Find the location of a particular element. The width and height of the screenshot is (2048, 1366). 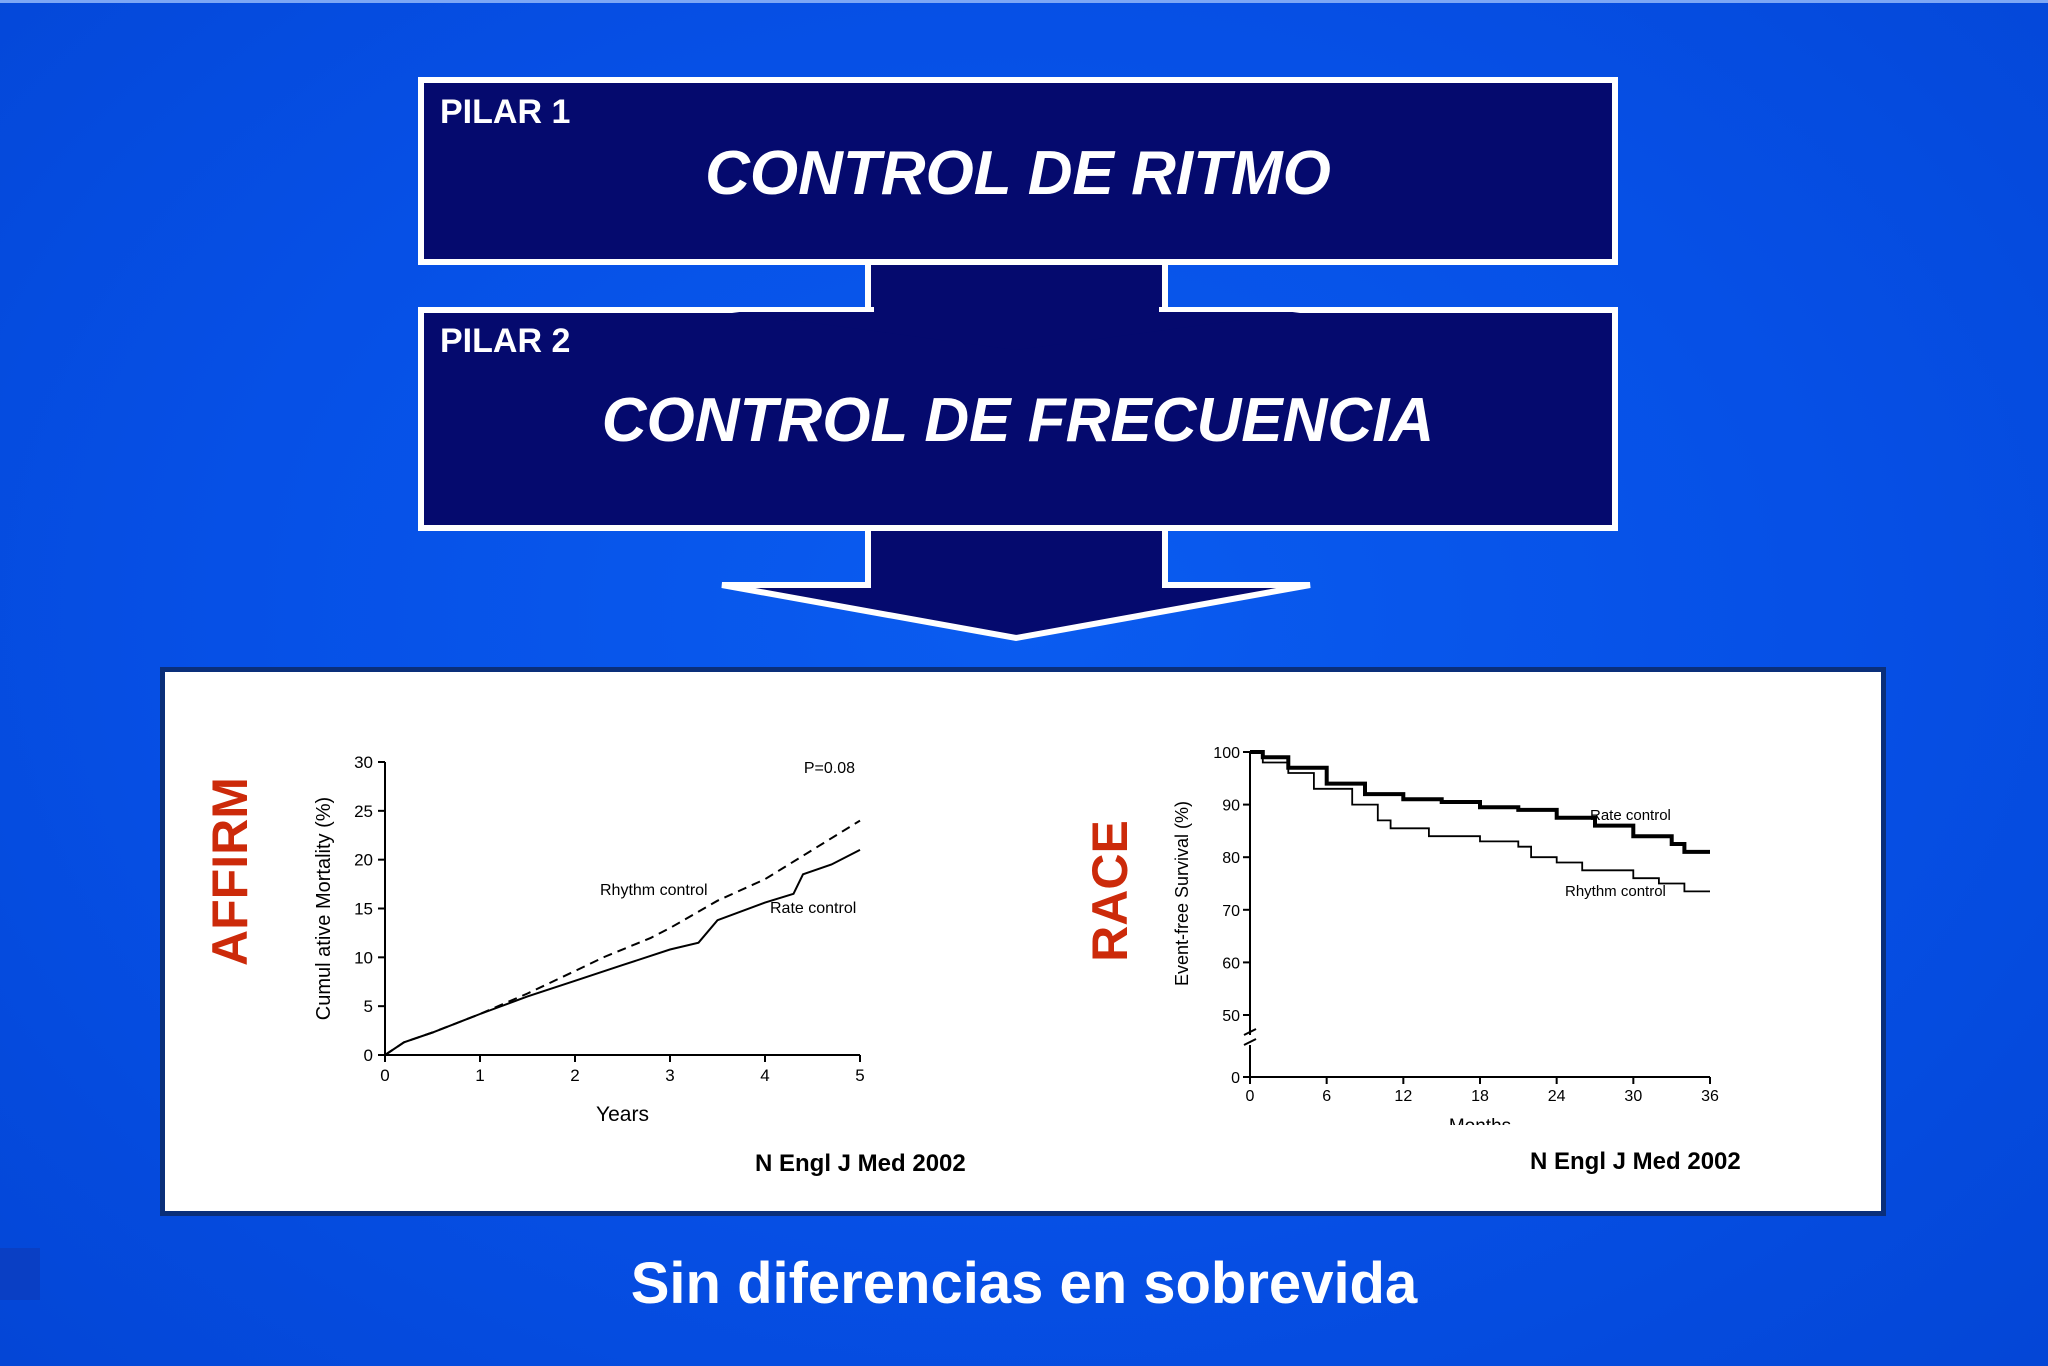

y-tick-label: 20 is located at coordinates (363, 860).